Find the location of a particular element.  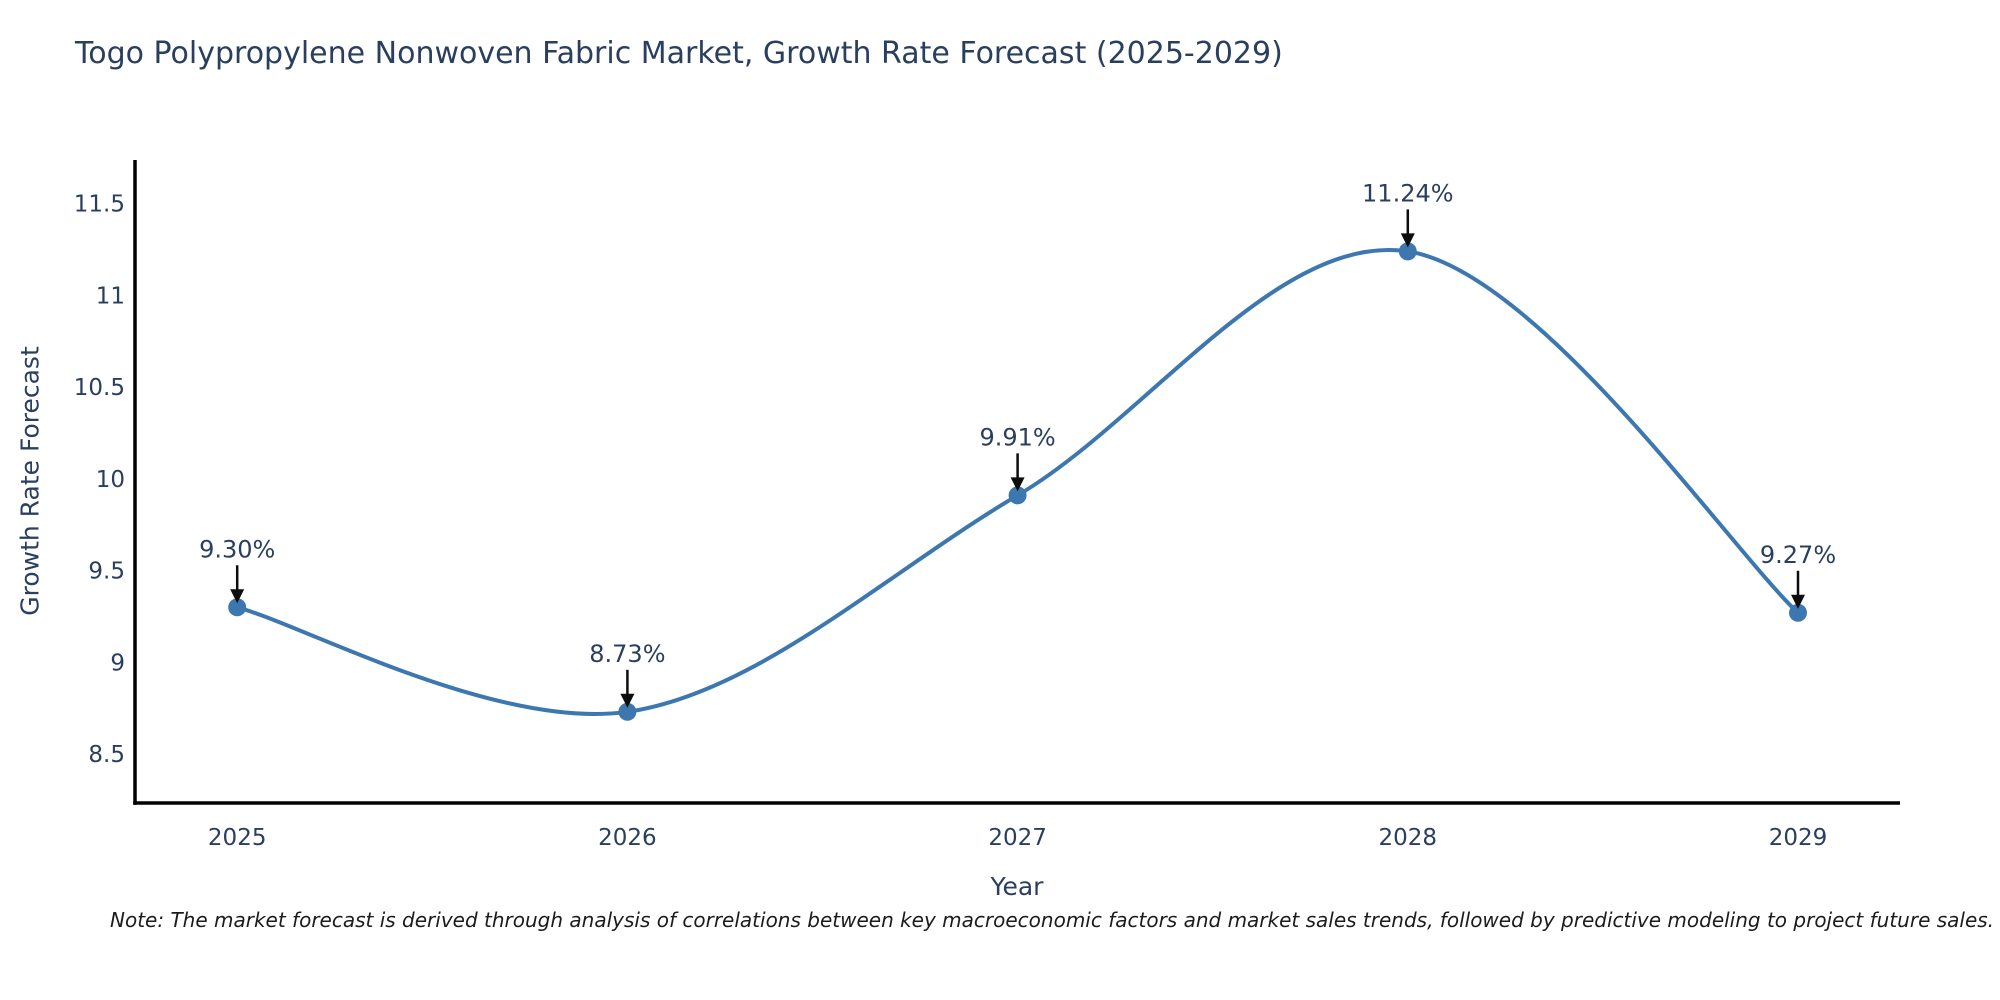

data-point-2029 is located at coordinates (1798, 612).